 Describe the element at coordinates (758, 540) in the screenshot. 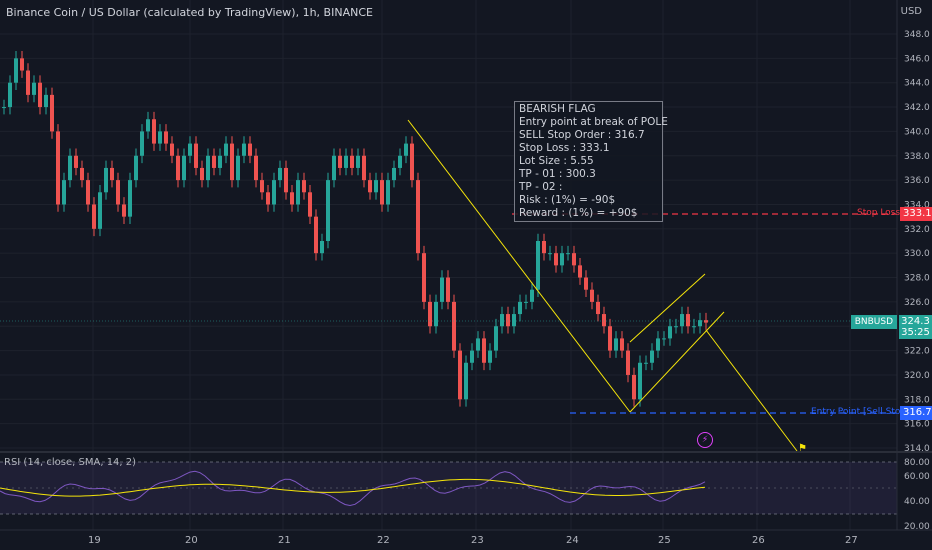

I see `time-tick-label: 26` at that location.